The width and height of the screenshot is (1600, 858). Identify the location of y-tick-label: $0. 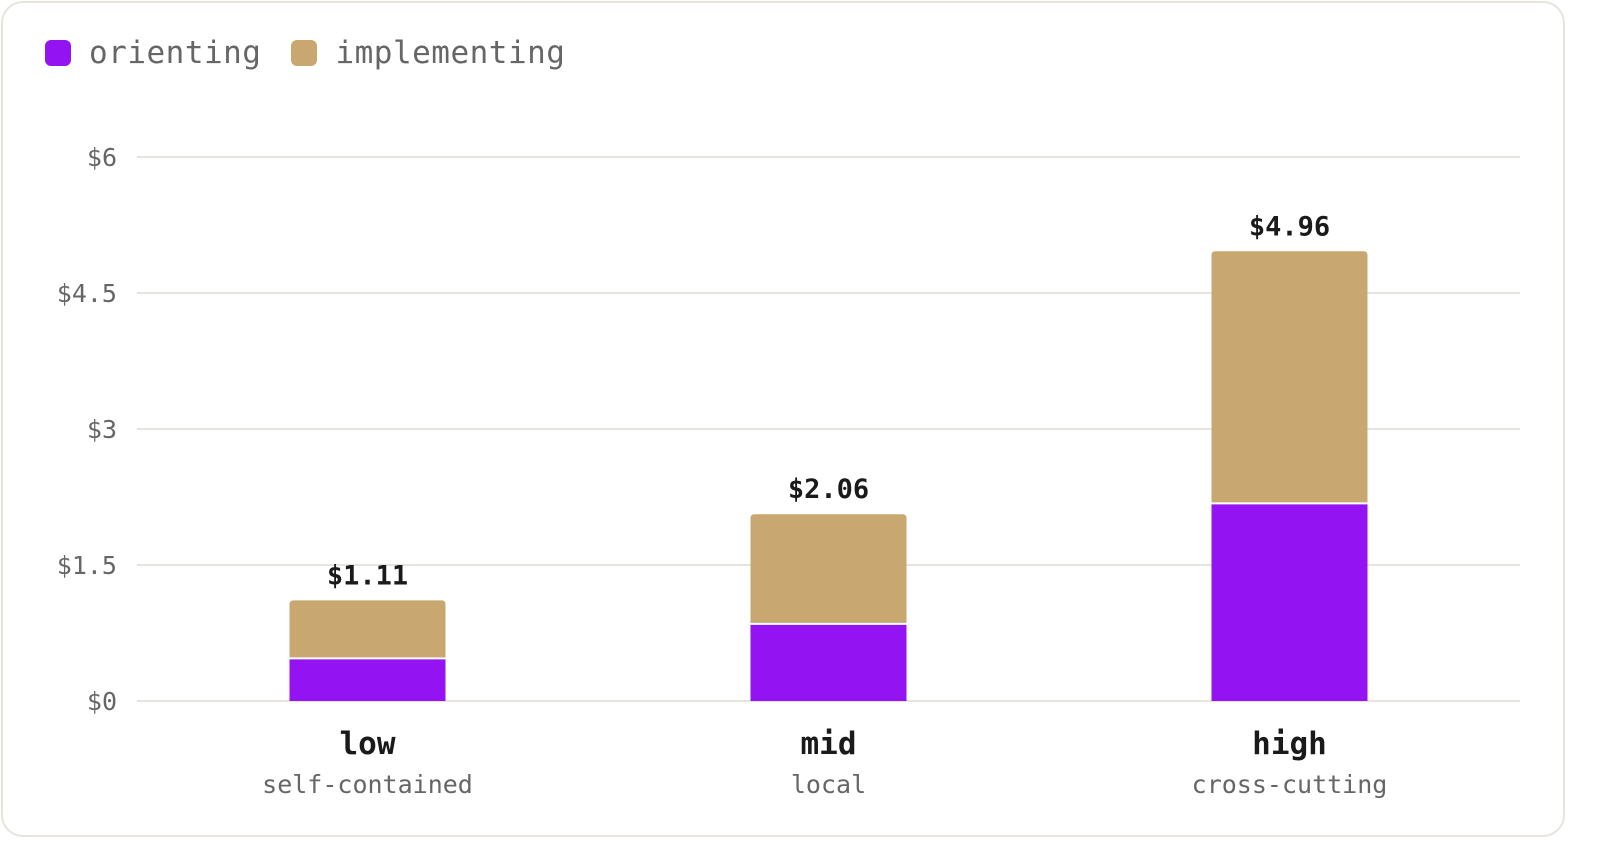
(102, 701).